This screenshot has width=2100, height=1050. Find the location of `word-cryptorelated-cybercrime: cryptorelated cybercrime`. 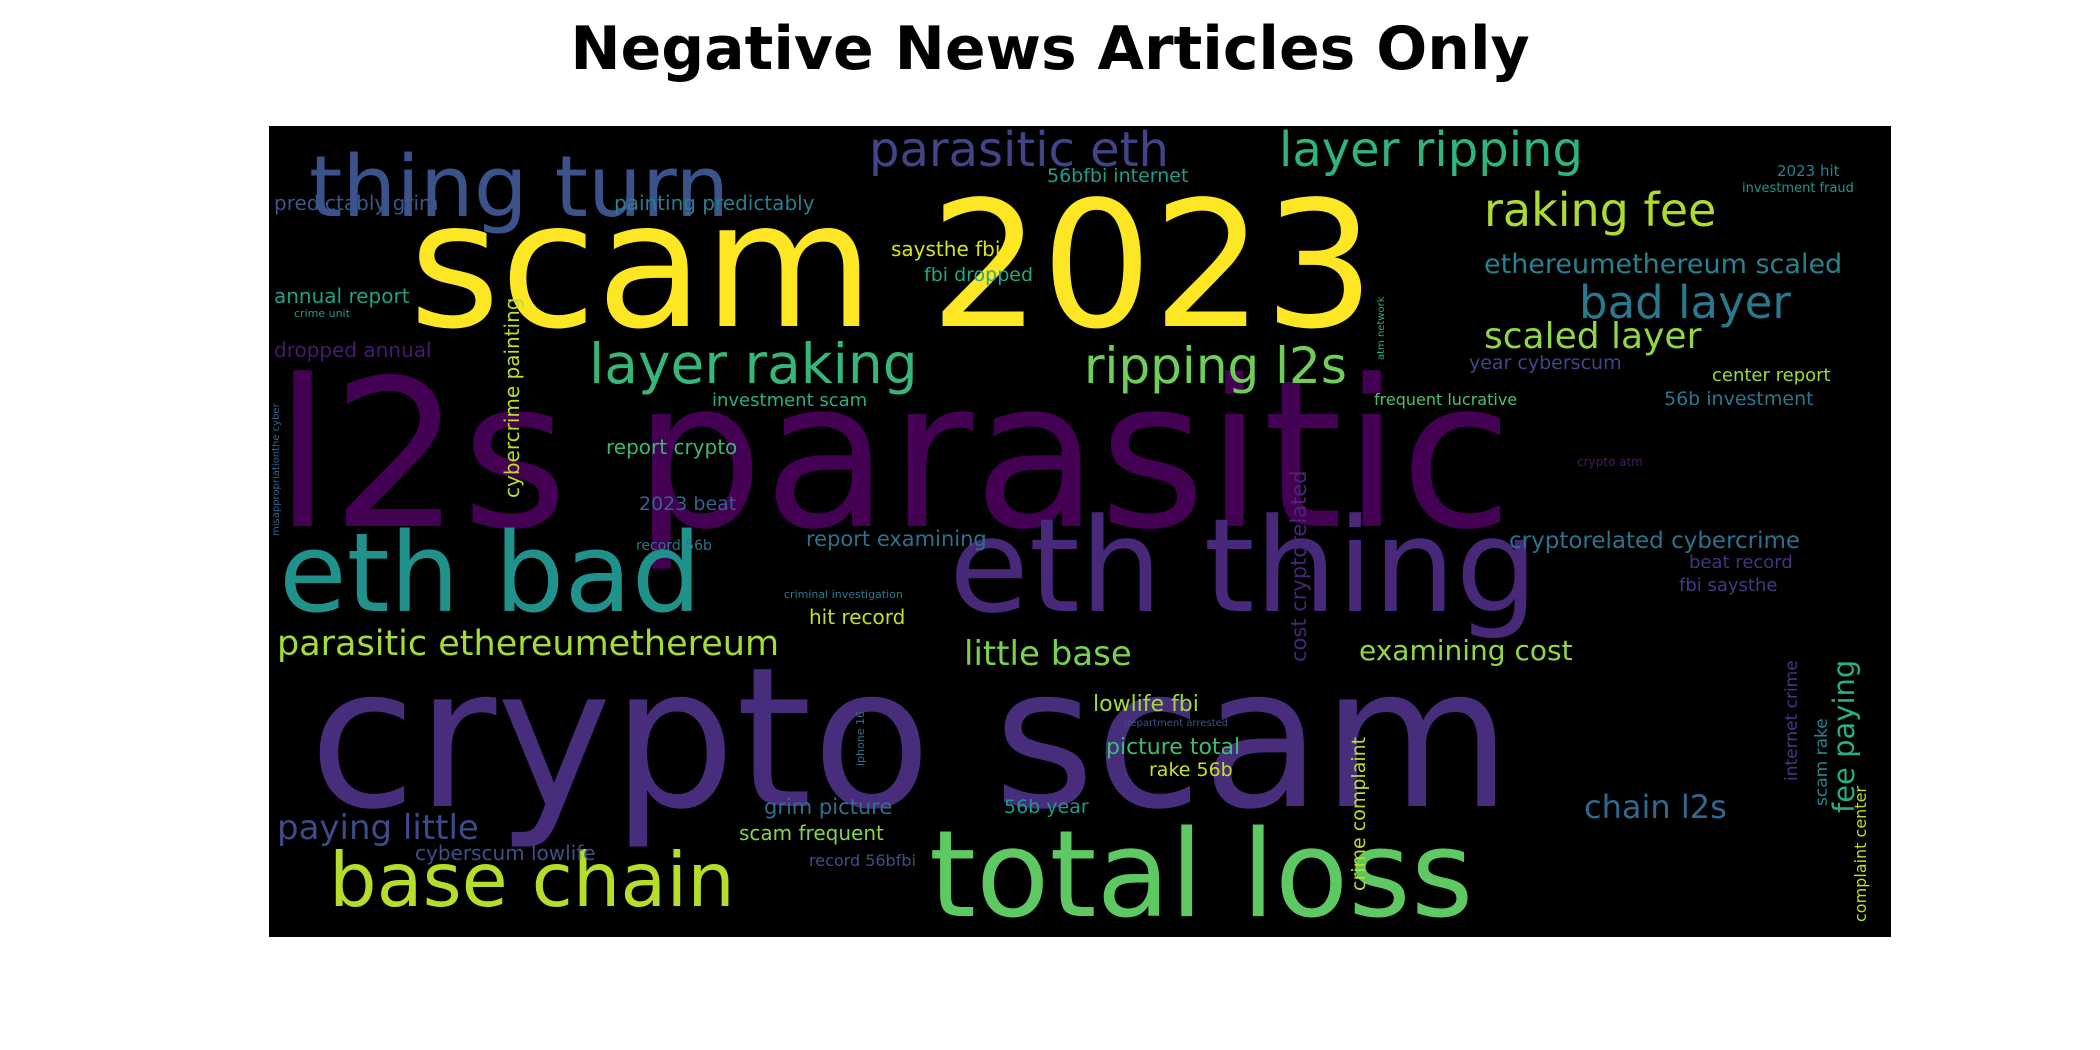

word-cryptorelated-cybercrime: cryptorelated cybercrime is located at coordinates (1654, 541).